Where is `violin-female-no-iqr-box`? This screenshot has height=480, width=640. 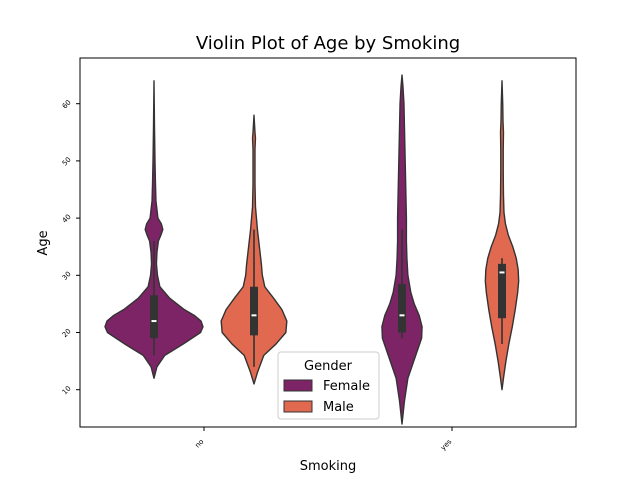
violin-female-no-iqr-box is located at coordinates (154, 317).